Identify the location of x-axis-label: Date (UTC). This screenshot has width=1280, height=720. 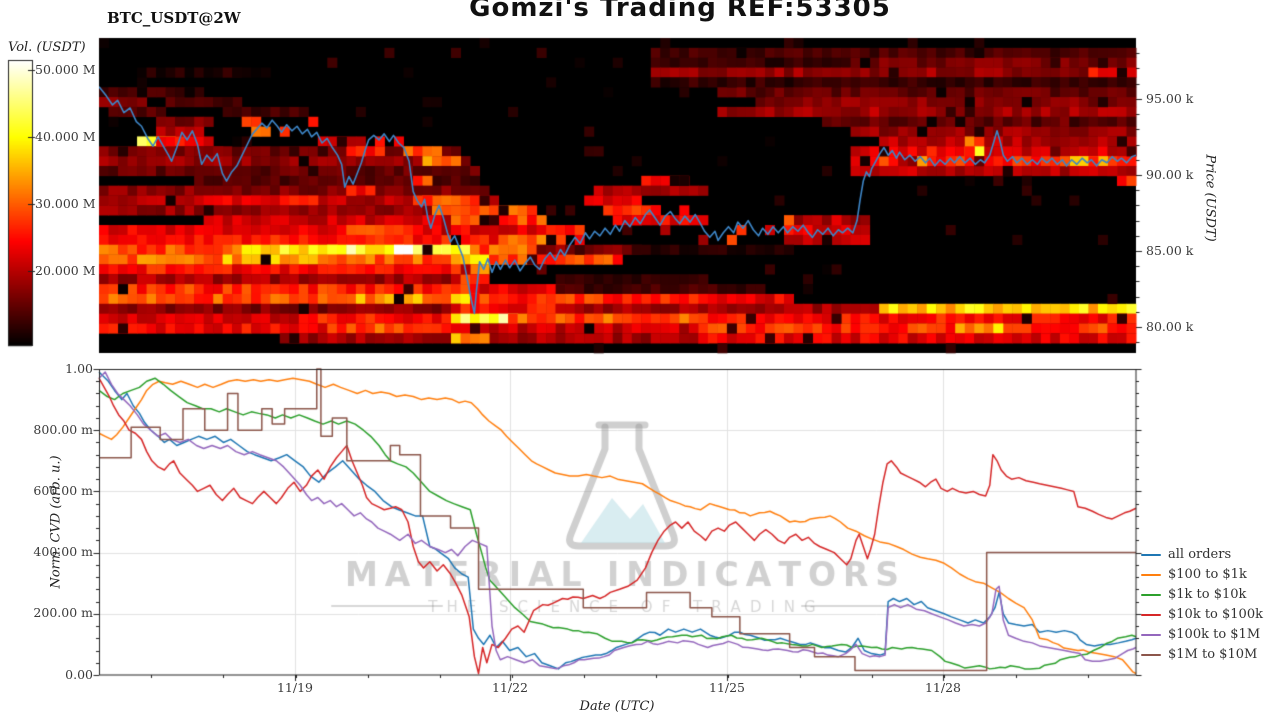
(617, 706).